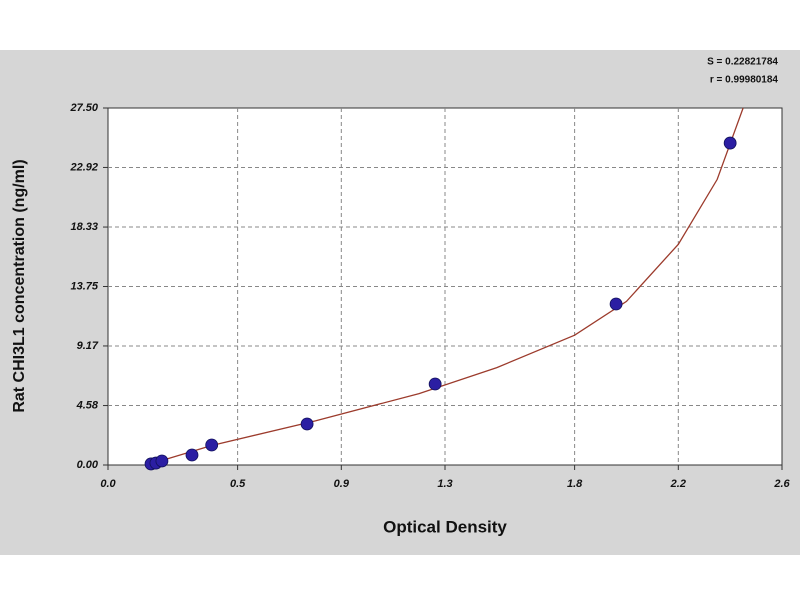 This screenshot has height=605, width=800. I want to click on y-tick-label: 13.75, so click(84, 286).